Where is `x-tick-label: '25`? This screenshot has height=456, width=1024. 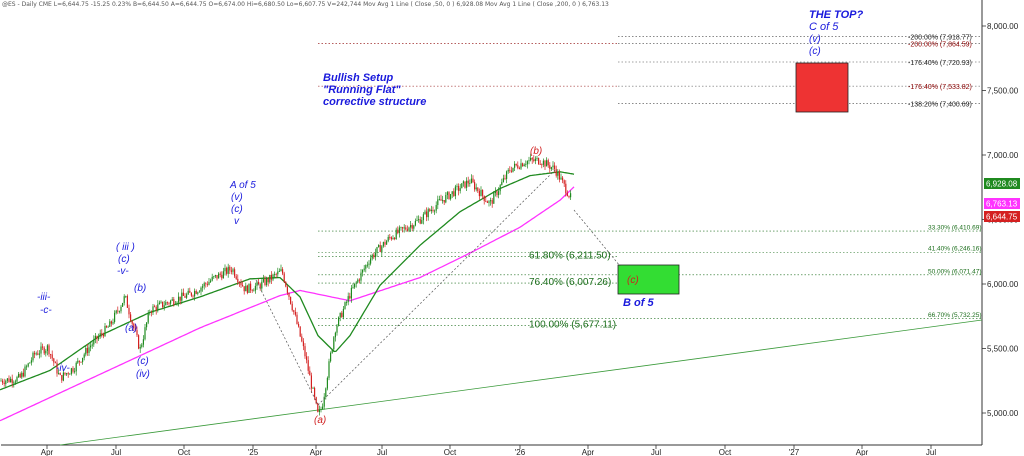 x-tick-label: '25 is located at coordinates (253, 452).